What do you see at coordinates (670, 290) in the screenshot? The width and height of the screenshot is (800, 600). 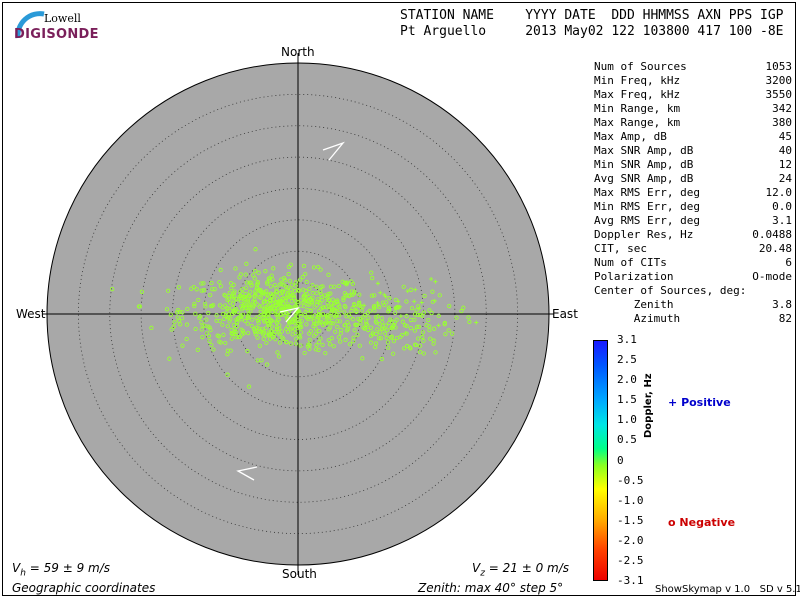 I see `stat-label: Center of Sources, deg:` at bounding box center [670, 290].